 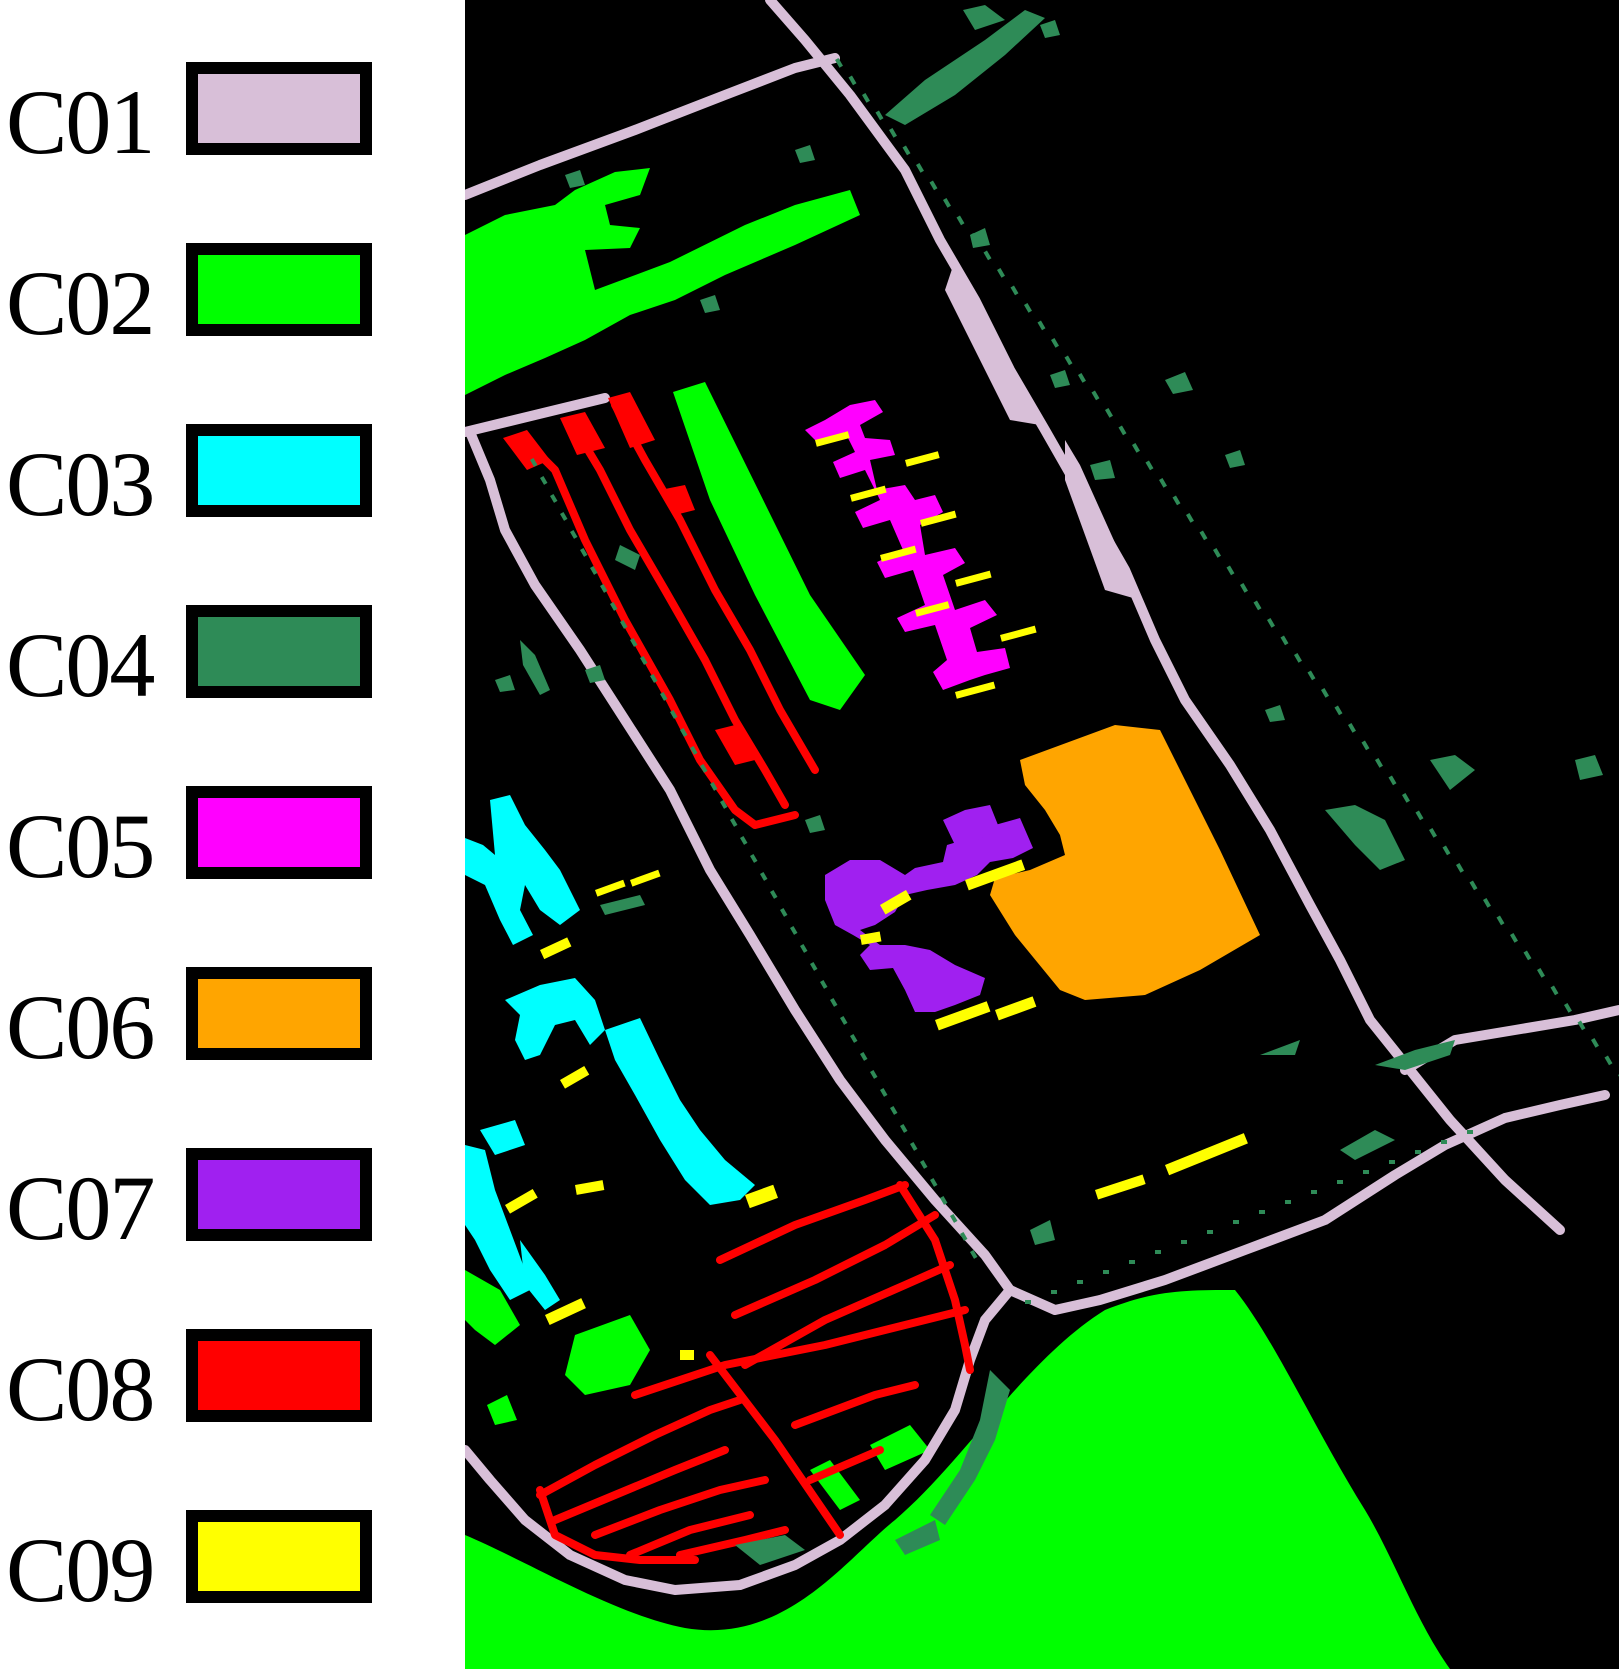 I want to click on region-c02-upper-left, so click(x=662, y=281).